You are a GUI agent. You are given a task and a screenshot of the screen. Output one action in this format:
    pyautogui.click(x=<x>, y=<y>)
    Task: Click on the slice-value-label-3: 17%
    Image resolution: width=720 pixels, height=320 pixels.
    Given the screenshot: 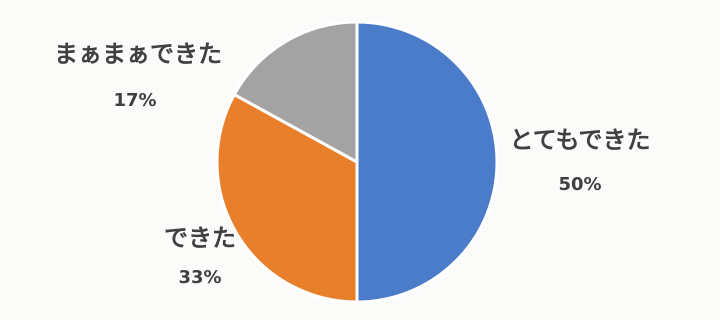 What is the action you would take?
    pyautogui.click(x=134, y=100)
    